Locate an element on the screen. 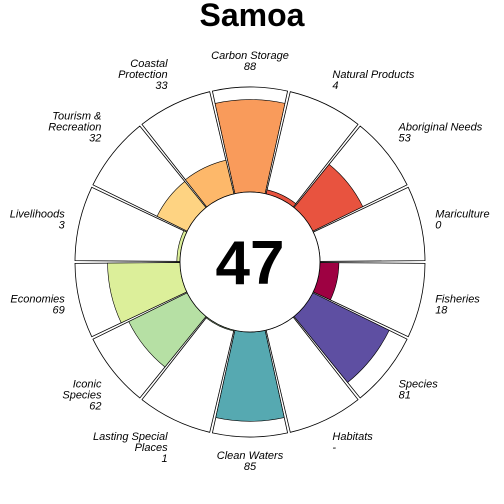 This screenshot has width=504, height=504. goal-label: Clean Waters 85 is located at coordinates (250, 461).